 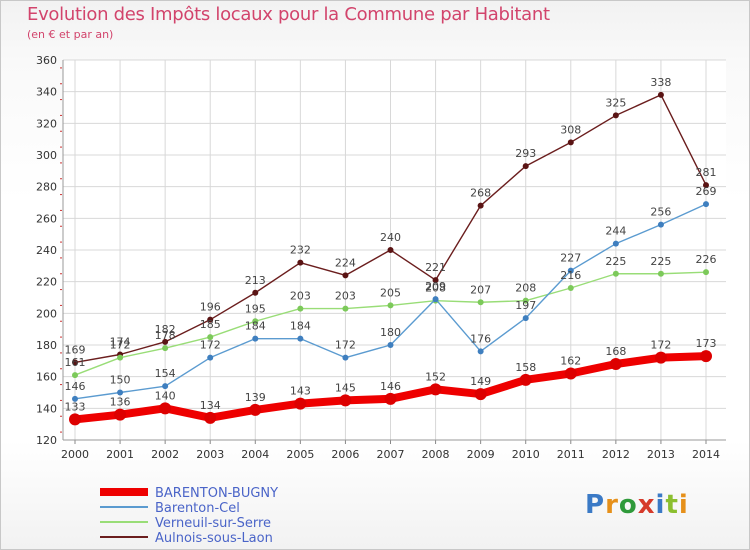 I want to click on x-tick-label: 2008, so click(x=436, y=454).